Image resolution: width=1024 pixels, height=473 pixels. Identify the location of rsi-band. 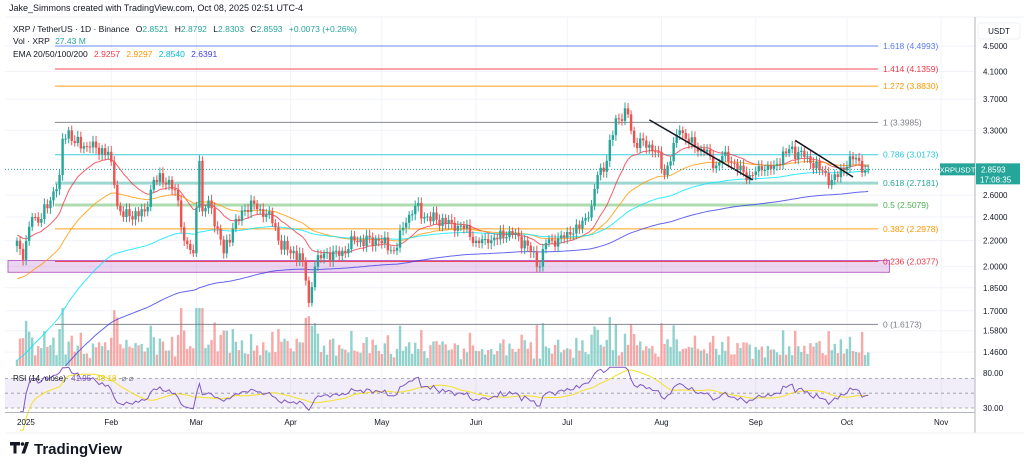
(490, 393).